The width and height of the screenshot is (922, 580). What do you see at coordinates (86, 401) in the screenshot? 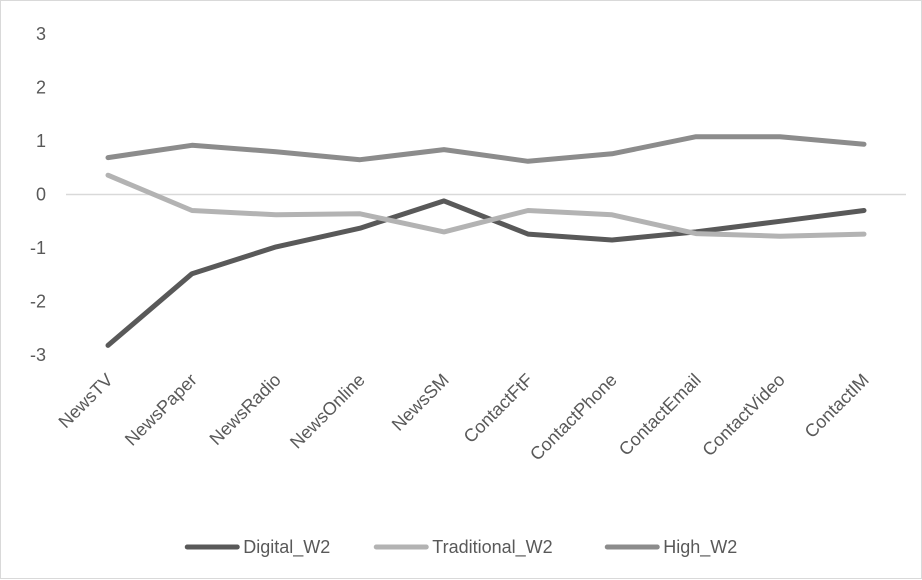
I see `x-tick-label: NewsTV` at bounding box center [86, 401].